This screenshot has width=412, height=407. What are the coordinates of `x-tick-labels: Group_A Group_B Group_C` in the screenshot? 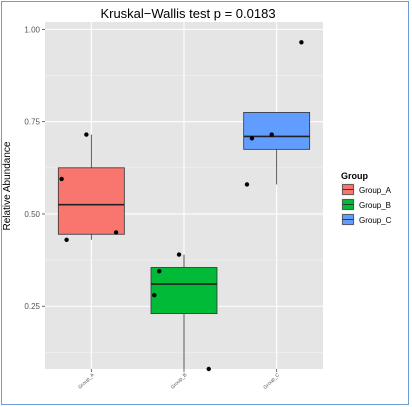 It's located at (179, 380).